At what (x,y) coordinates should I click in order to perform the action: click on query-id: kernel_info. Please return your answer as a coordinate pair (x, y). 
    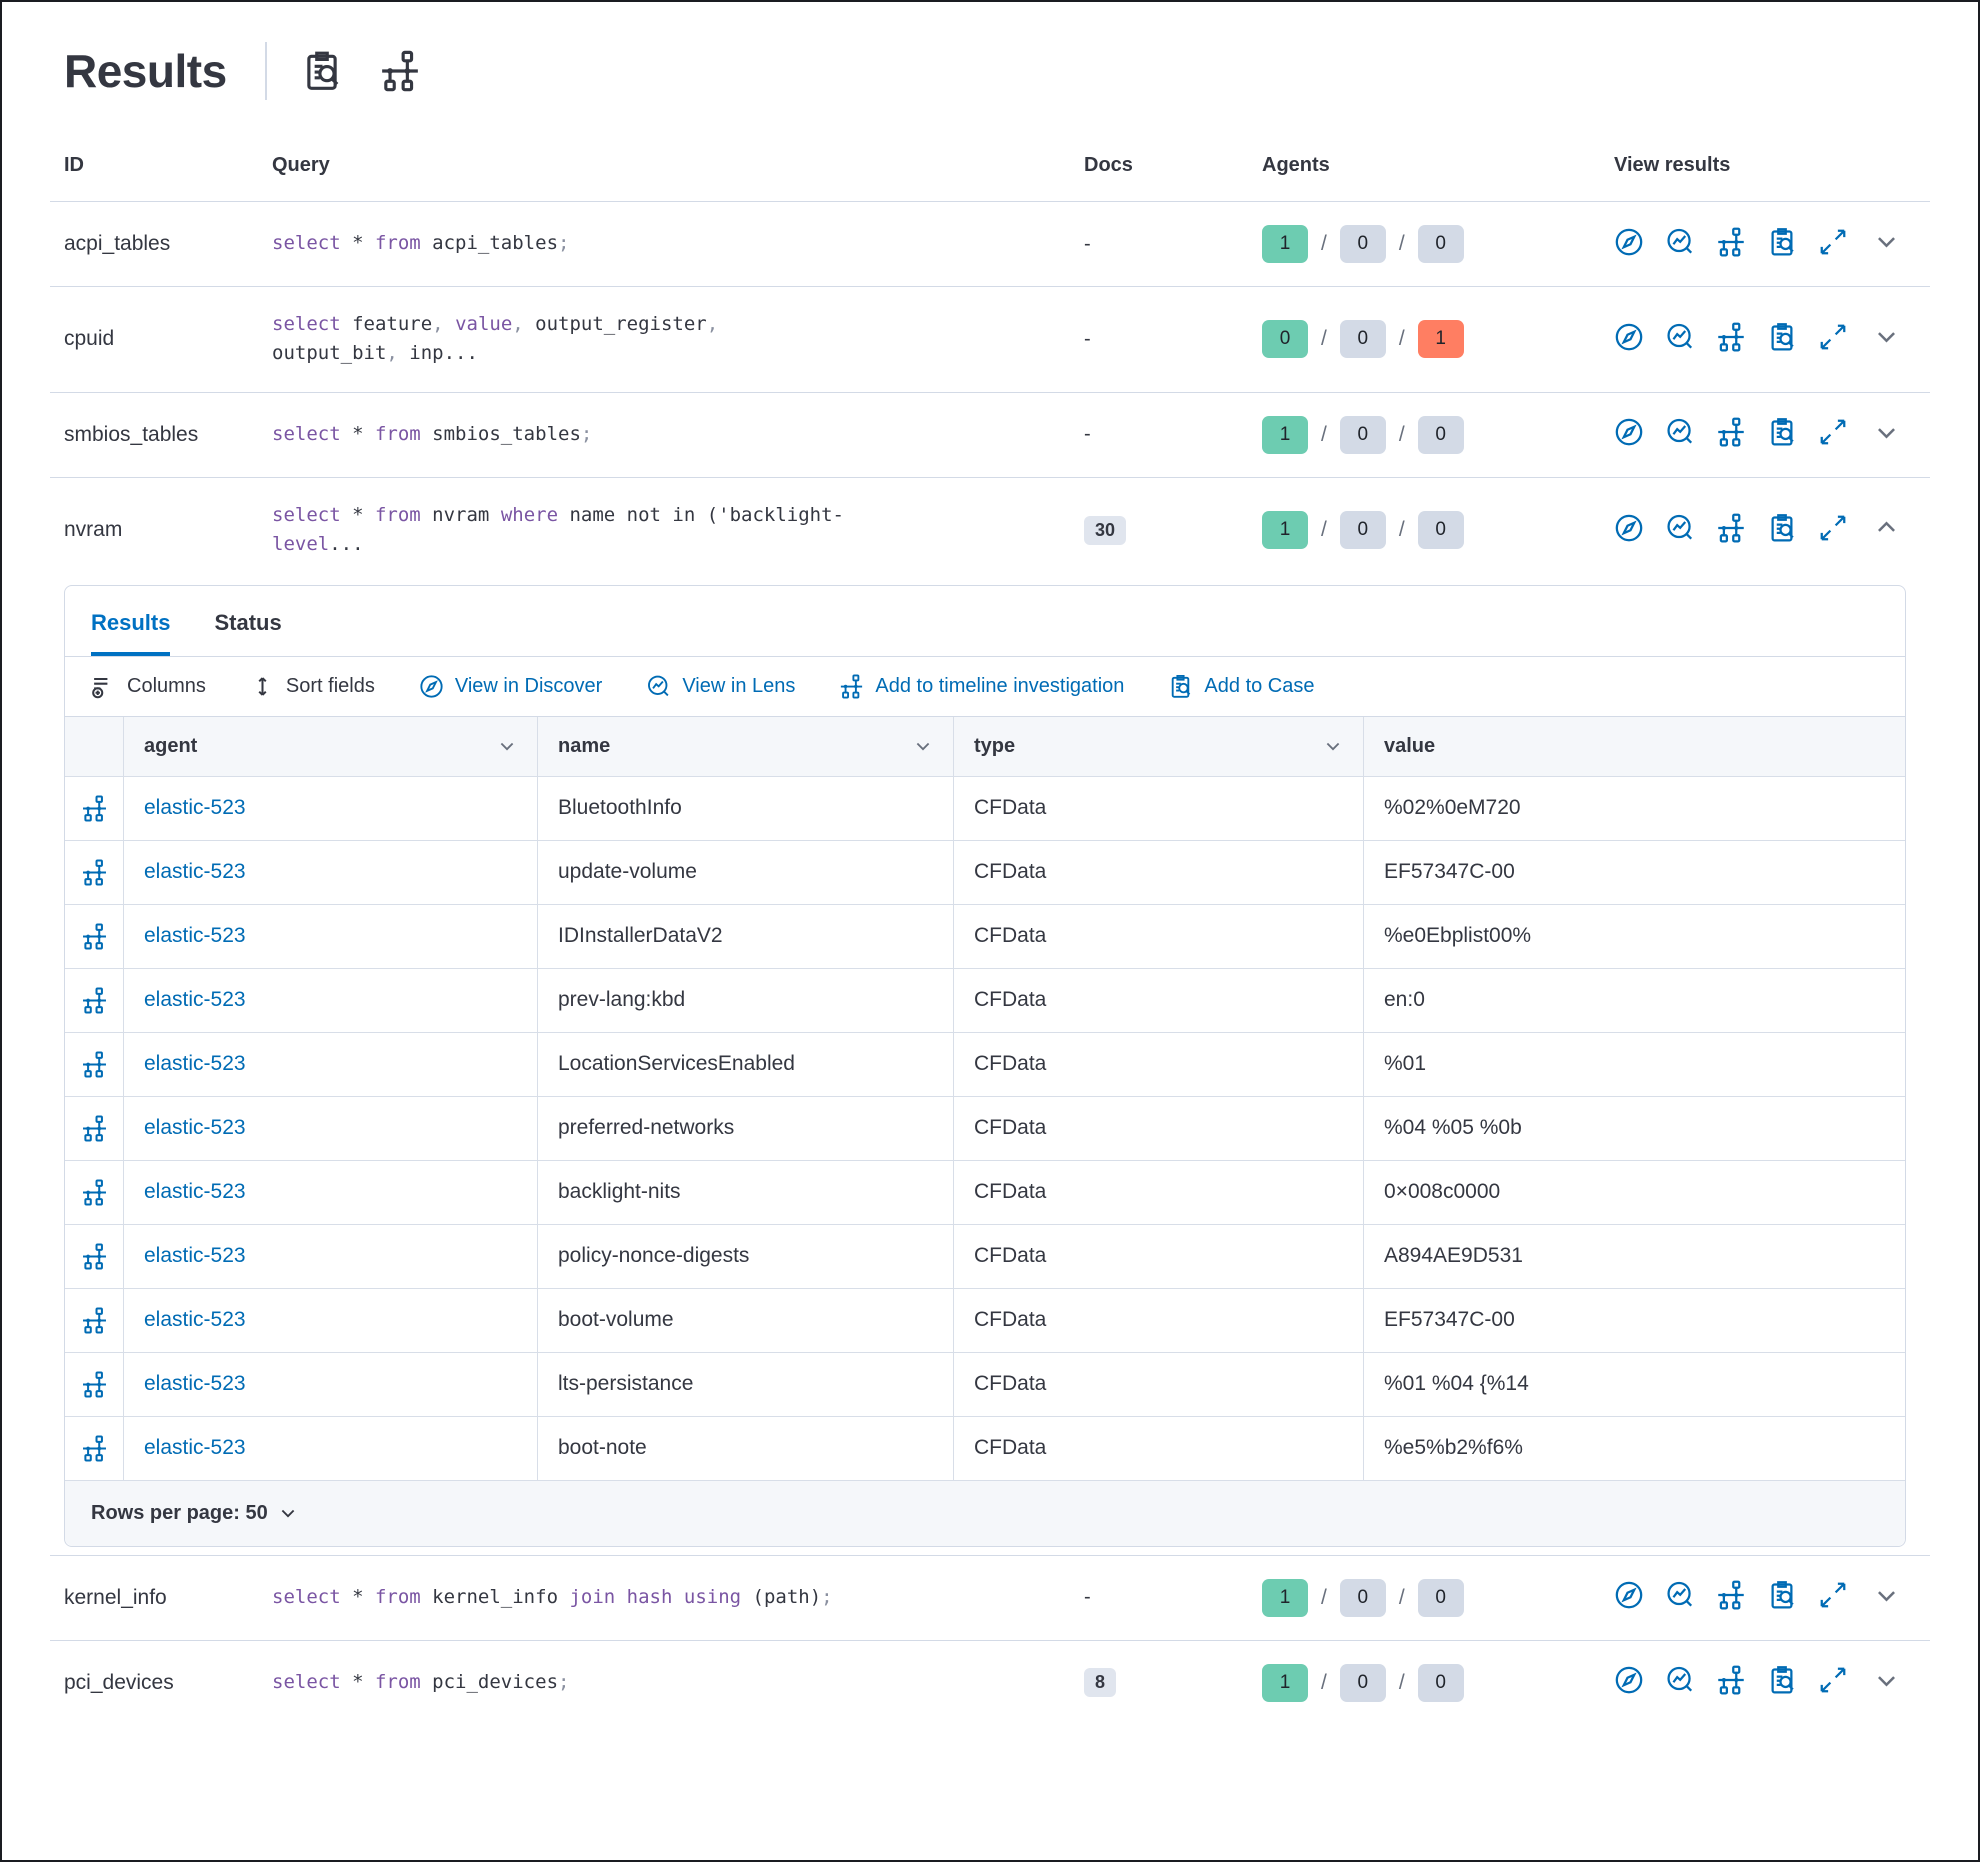
    Looking at the image, I should click on (115, 1597).